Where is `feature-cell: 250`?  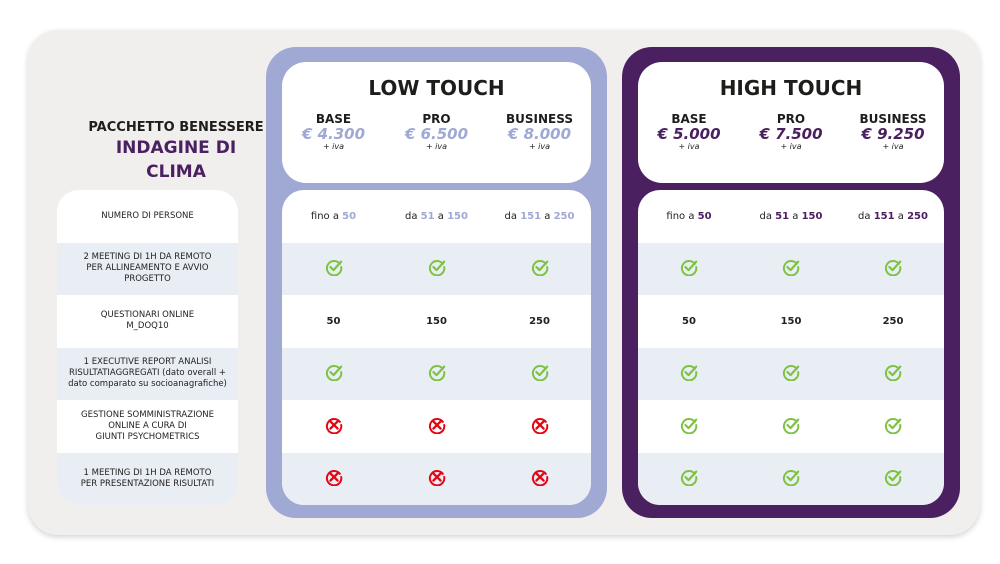
feature-cell: 250 is located at coordinates (893, 321).